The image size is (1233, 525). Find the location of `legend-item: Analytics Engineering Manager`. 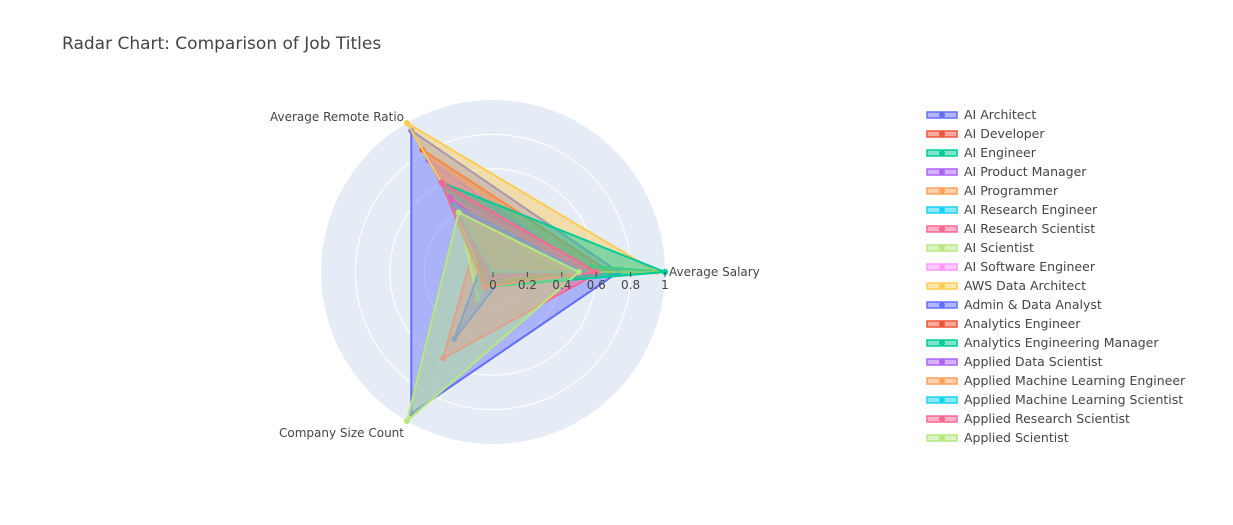

legend-item: Analytics Engineering Manager is located at coordinates (1055, 342).